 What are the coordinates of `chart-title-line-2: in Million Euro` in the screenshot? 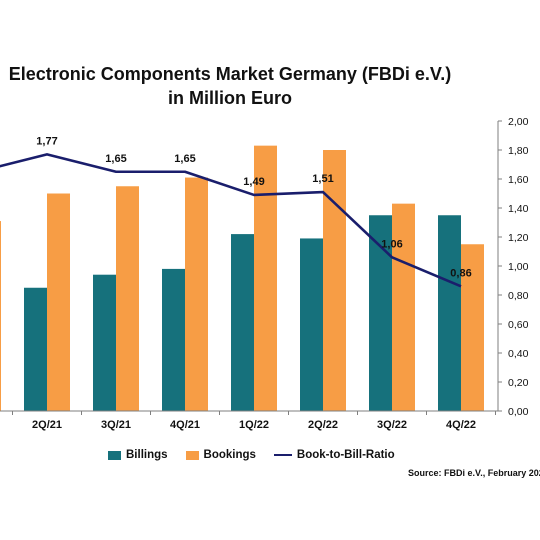 It's located at (230, 98).